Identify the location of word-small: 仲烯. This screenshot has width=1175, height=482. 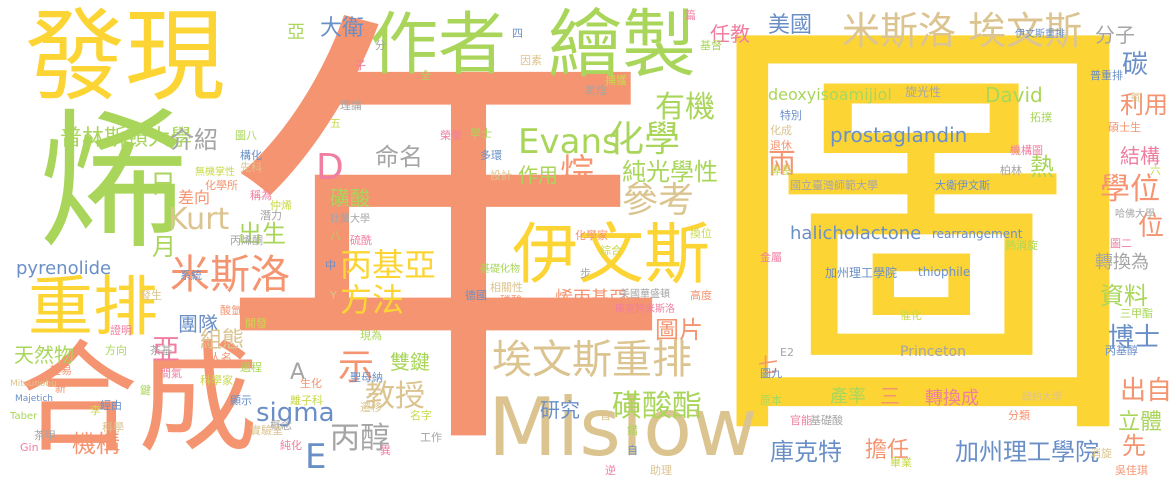
(281, 205).